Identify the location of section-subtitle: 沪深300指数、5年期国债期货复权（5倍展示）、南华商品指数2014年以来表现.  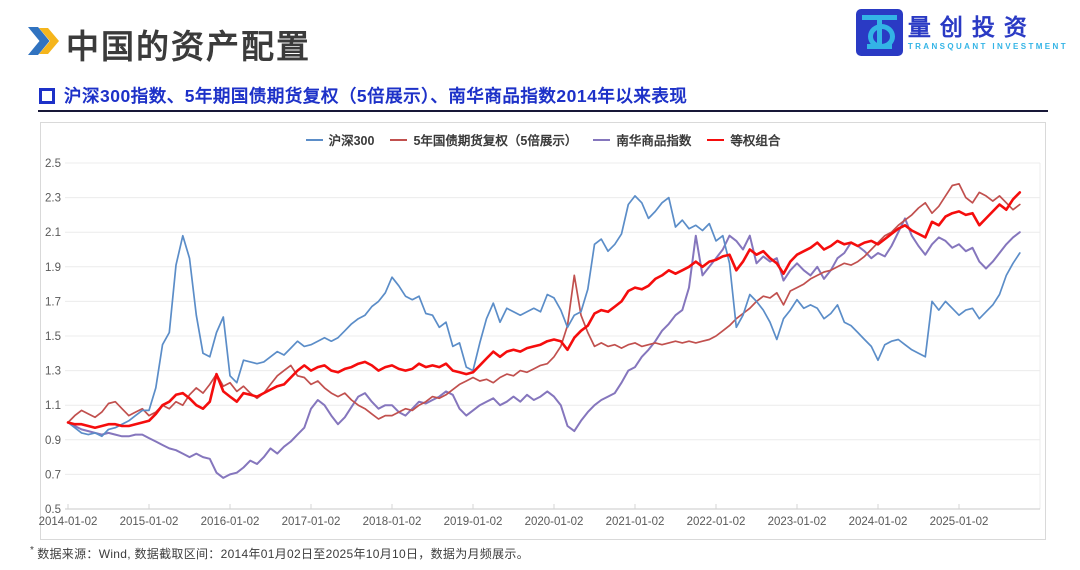
(376, 96).